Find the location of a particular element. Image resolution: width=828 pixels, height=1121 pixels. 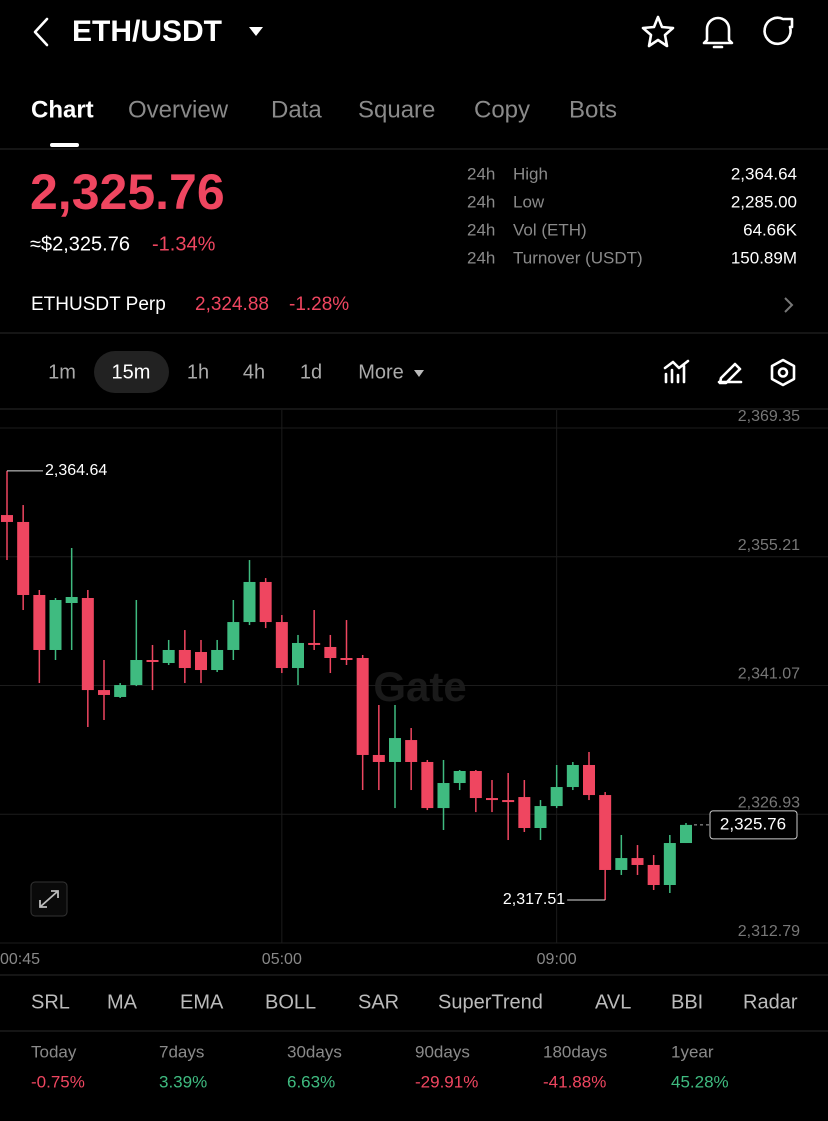

indicator-tab: Radar is located at coordinates (770, 1002).